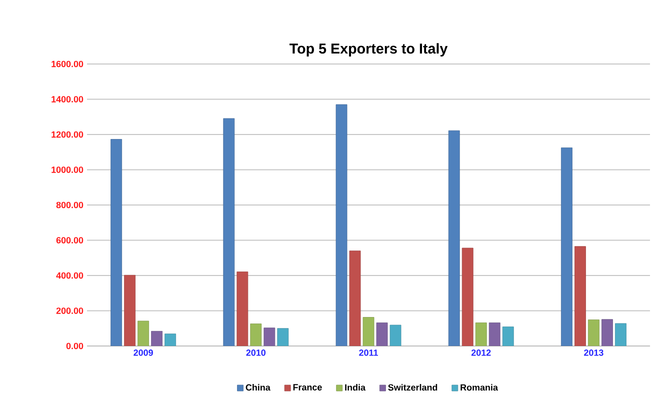  What do you see at coordinates (481, 353) in the screenshot?
I see `x-tick-label: 2012` at bounding box center [481, 353].